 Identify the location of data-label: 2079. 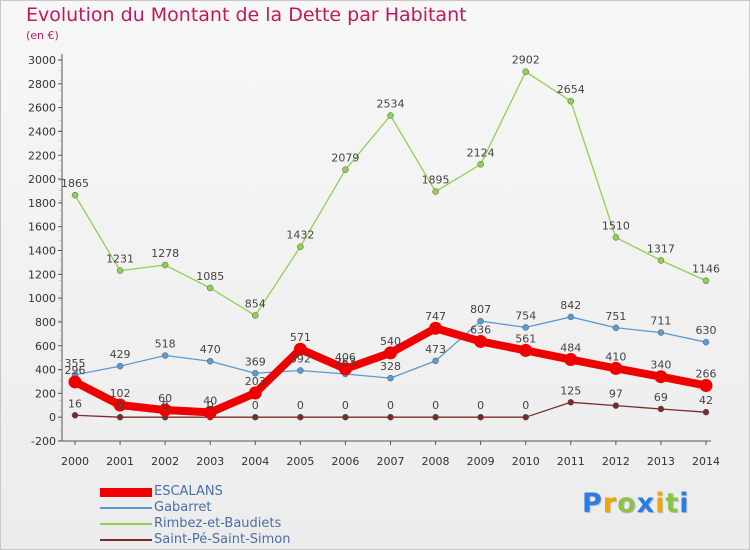
(345, 158).